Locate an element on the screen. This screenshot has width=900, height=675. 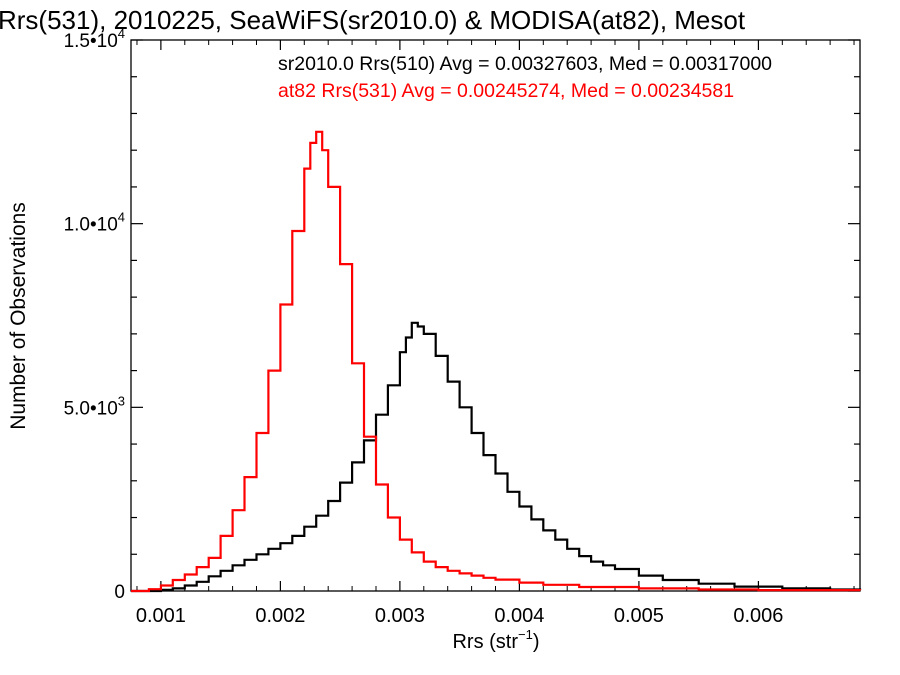
y-tick-label-1: 5.0•103 is located at coordinates (94, 406).